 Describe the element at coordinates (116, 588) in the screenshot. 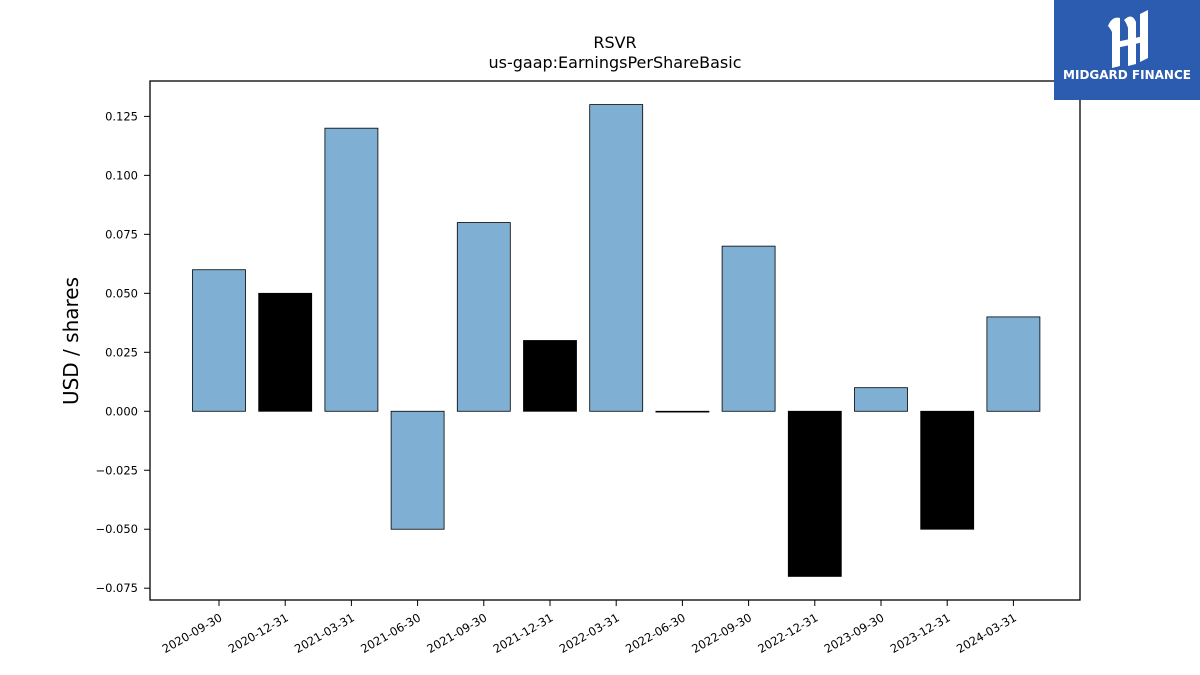

I see `y-tick-label: −0.075` at that location.